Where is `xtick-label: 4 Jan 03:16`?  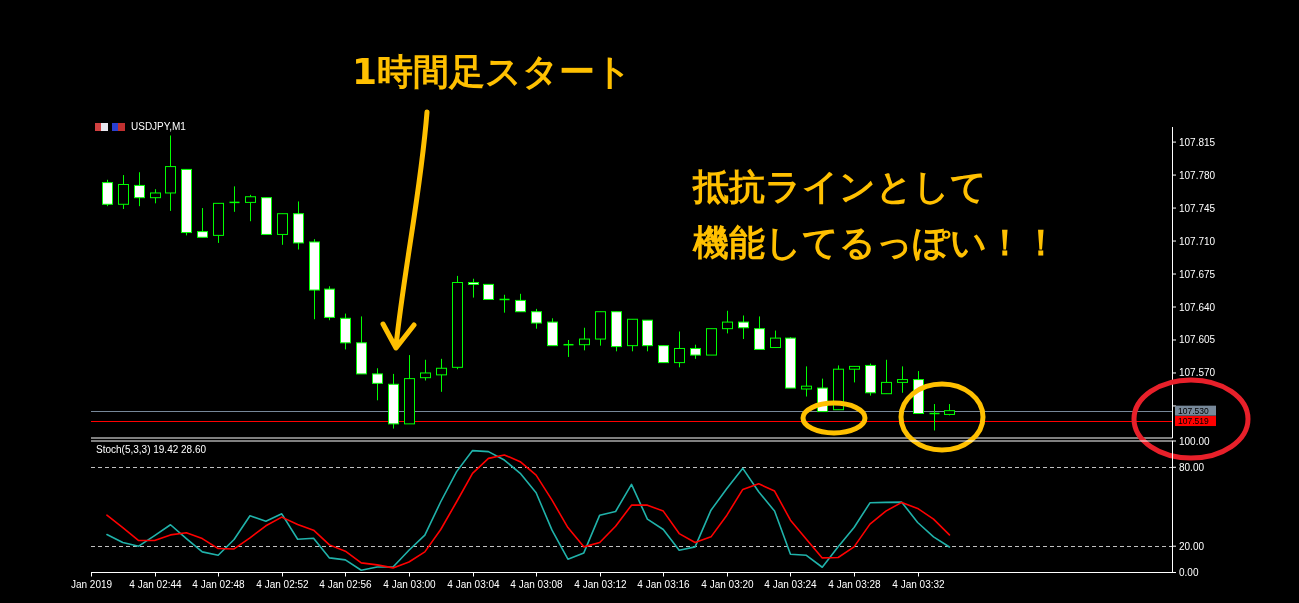 xtick-label: 4 Jan 03:16 is located at coordinates (663, 584).